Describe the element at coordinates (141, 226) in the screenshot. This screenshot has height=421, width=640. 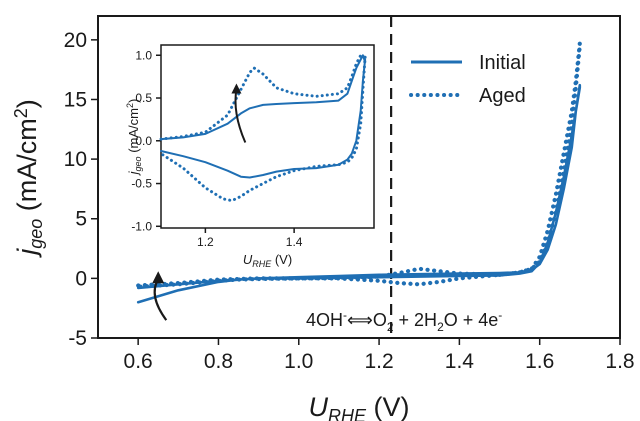
I see `inset-ytick-label: -1.0` at that location.